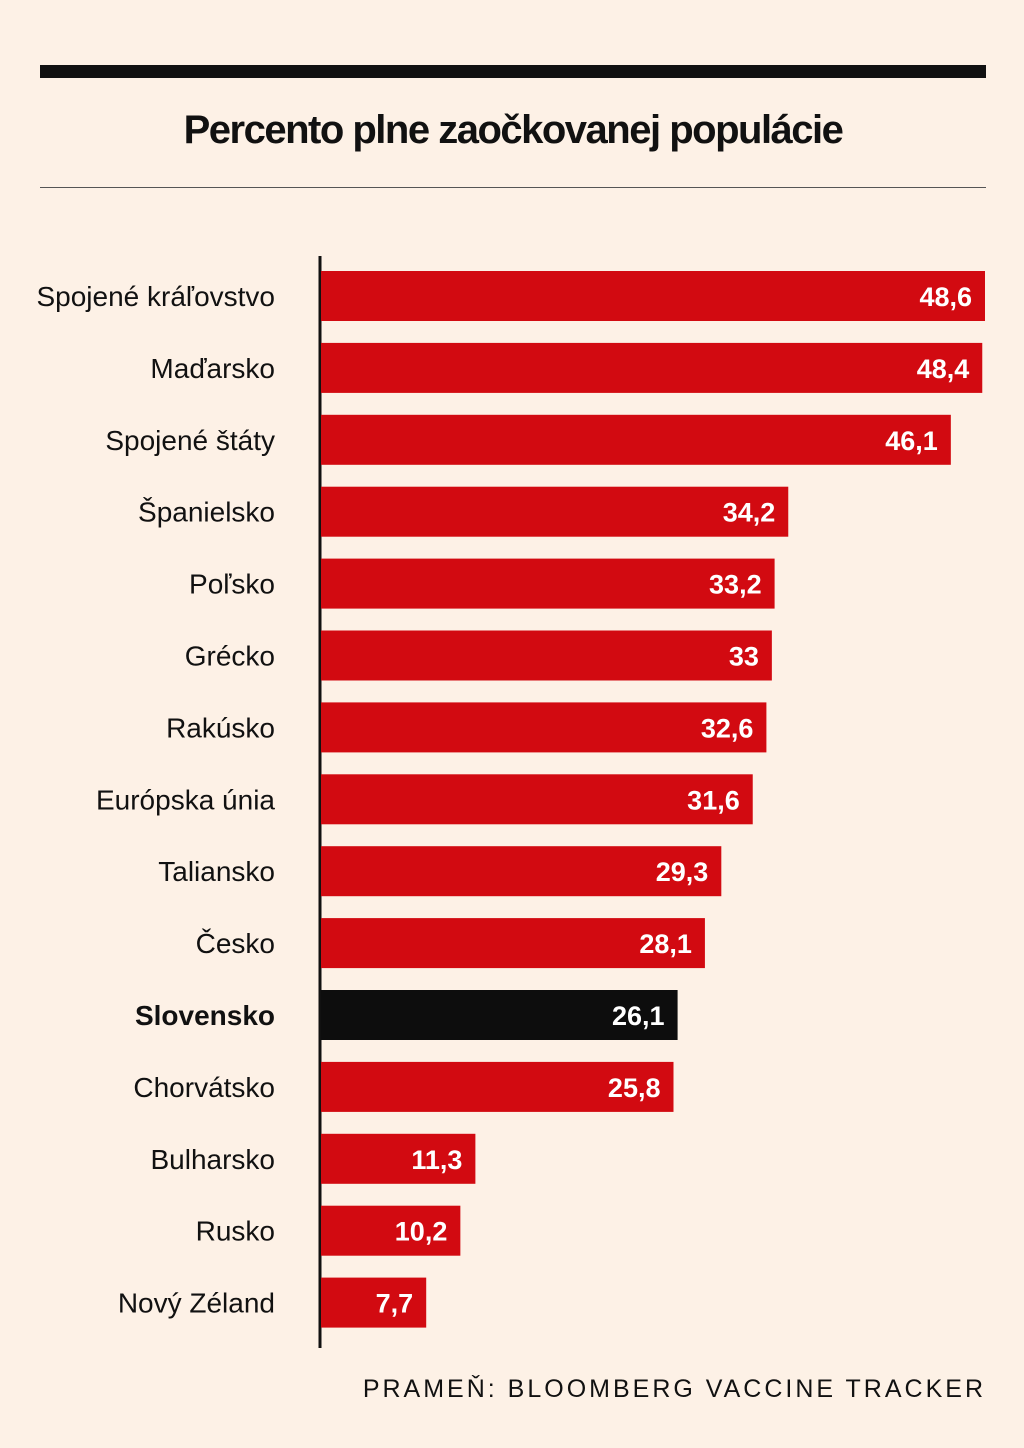 The width and height of the screenshot is (1024, 1448). Describe the element at coordinates (513, 71) in the screenshot. I see `top-rule` at that location.